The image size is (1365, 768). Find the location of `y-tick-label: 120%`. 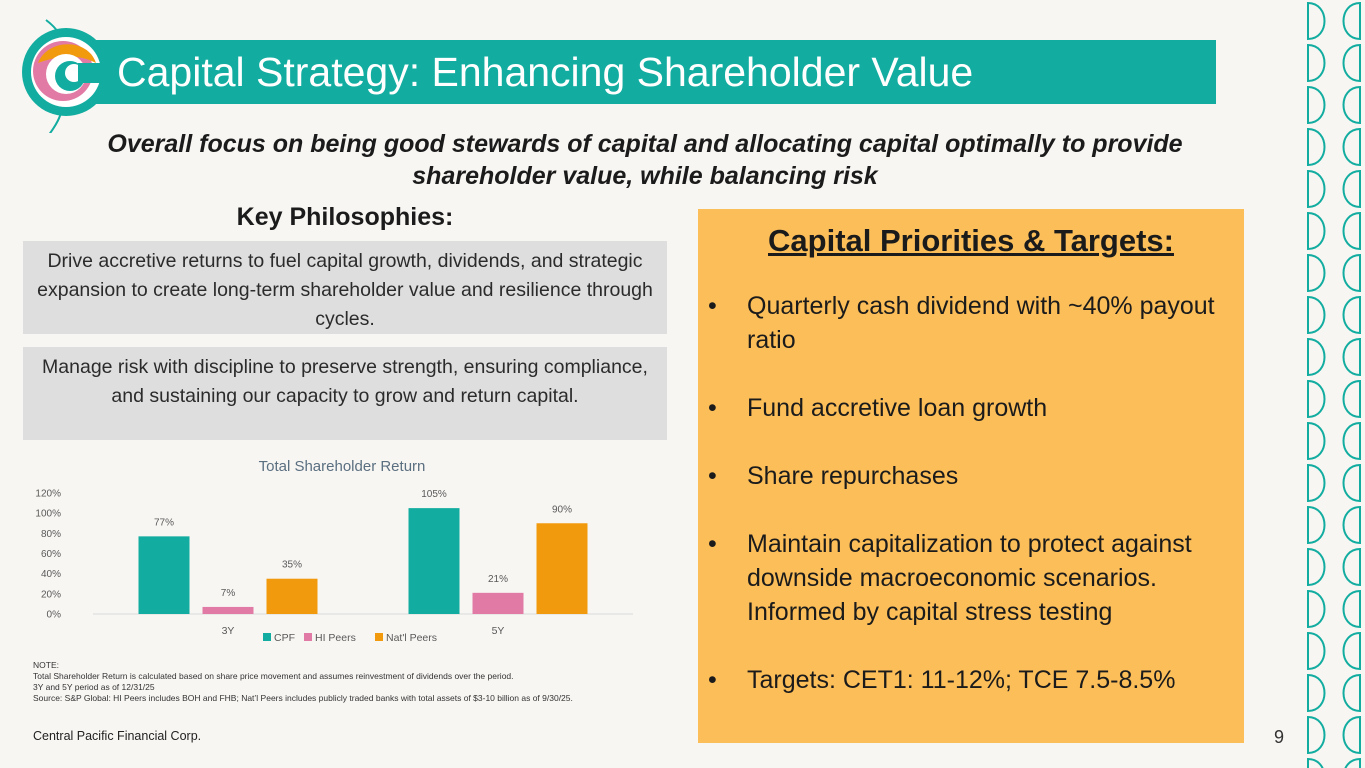

y-tick-label: 120% is located at coordinates (48, 494).